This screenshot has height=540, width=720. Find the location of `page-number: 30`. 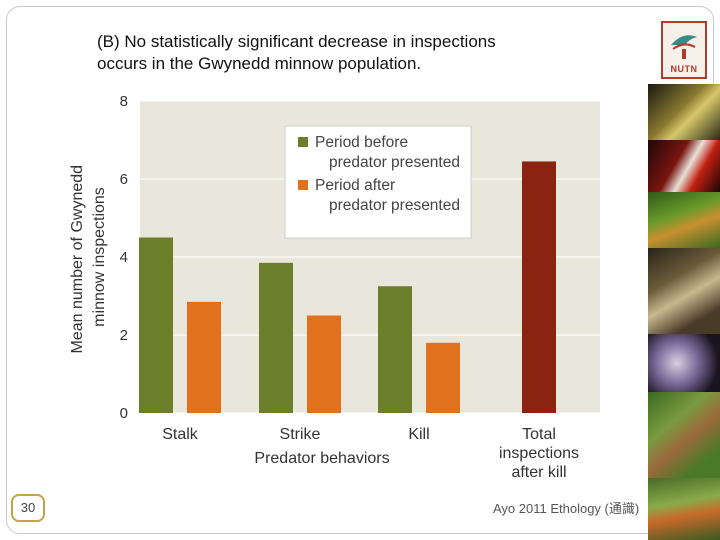

page-number: 30 is located at coordinates (28, 508).